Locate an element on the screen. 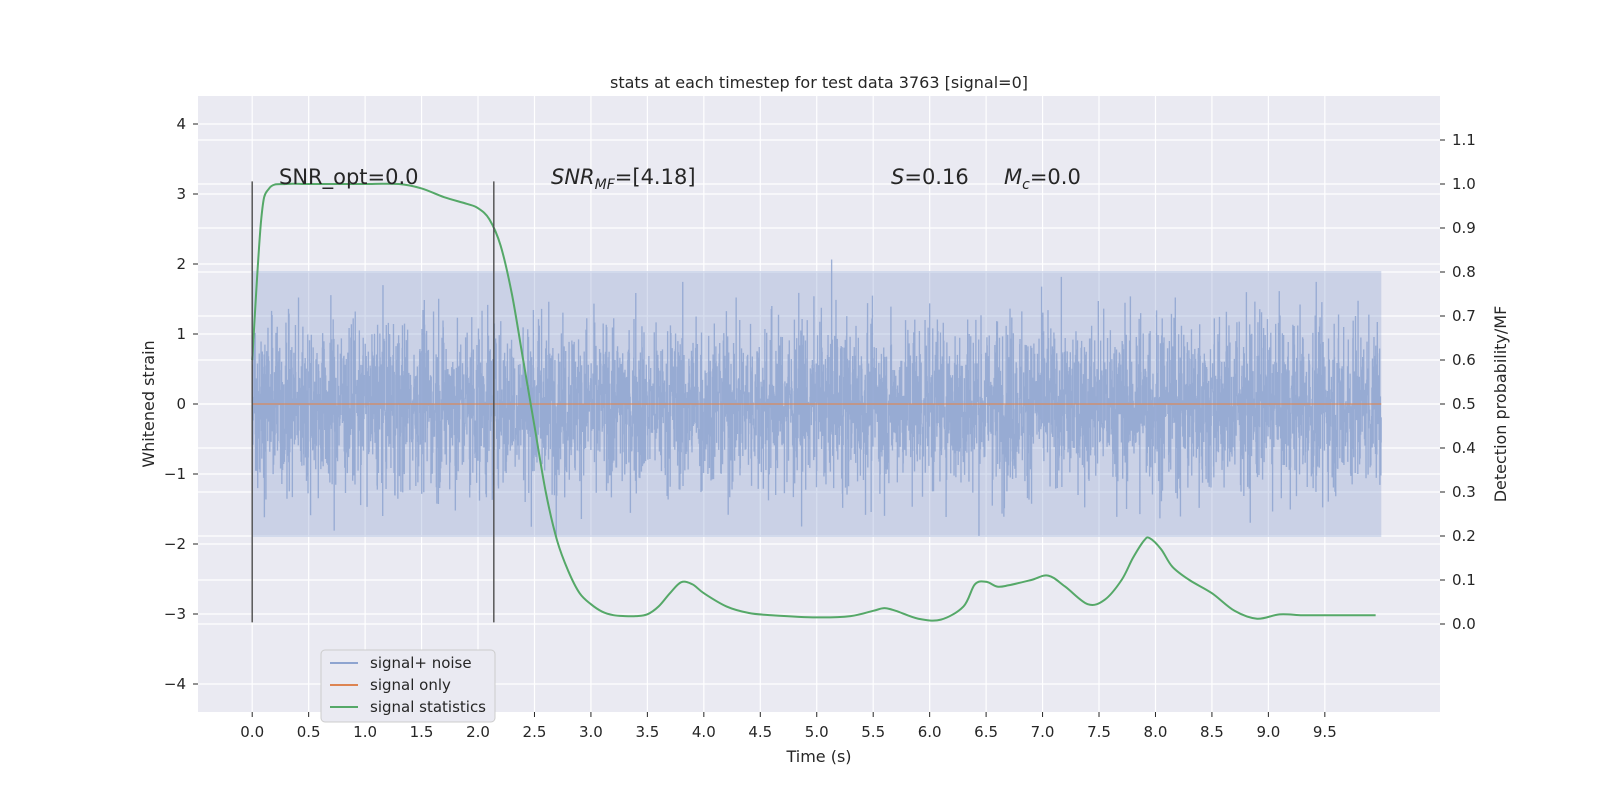  annotations: SNR_opt=0.0 SNRMF=[4.18] S=0.16 Mc=0.0 is located at coordinates (680, 179).